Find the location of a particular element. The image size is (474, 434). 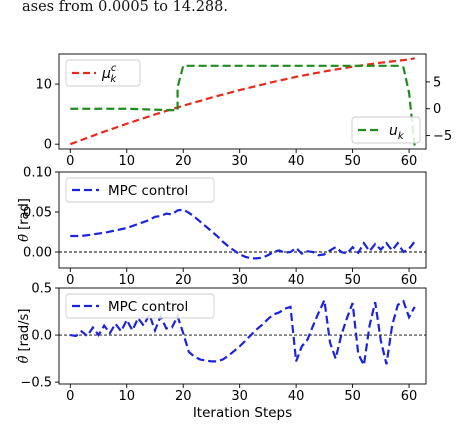

y-tick-label-2: 0.10 is located at coordinates (37, 173).